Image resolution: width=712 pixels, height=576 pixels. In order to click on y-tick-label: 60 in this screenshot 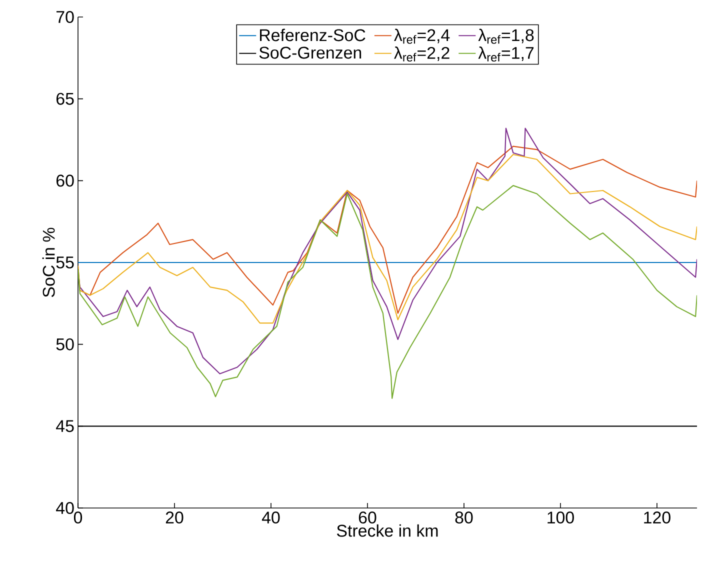, I will do `click(65, 180)`.